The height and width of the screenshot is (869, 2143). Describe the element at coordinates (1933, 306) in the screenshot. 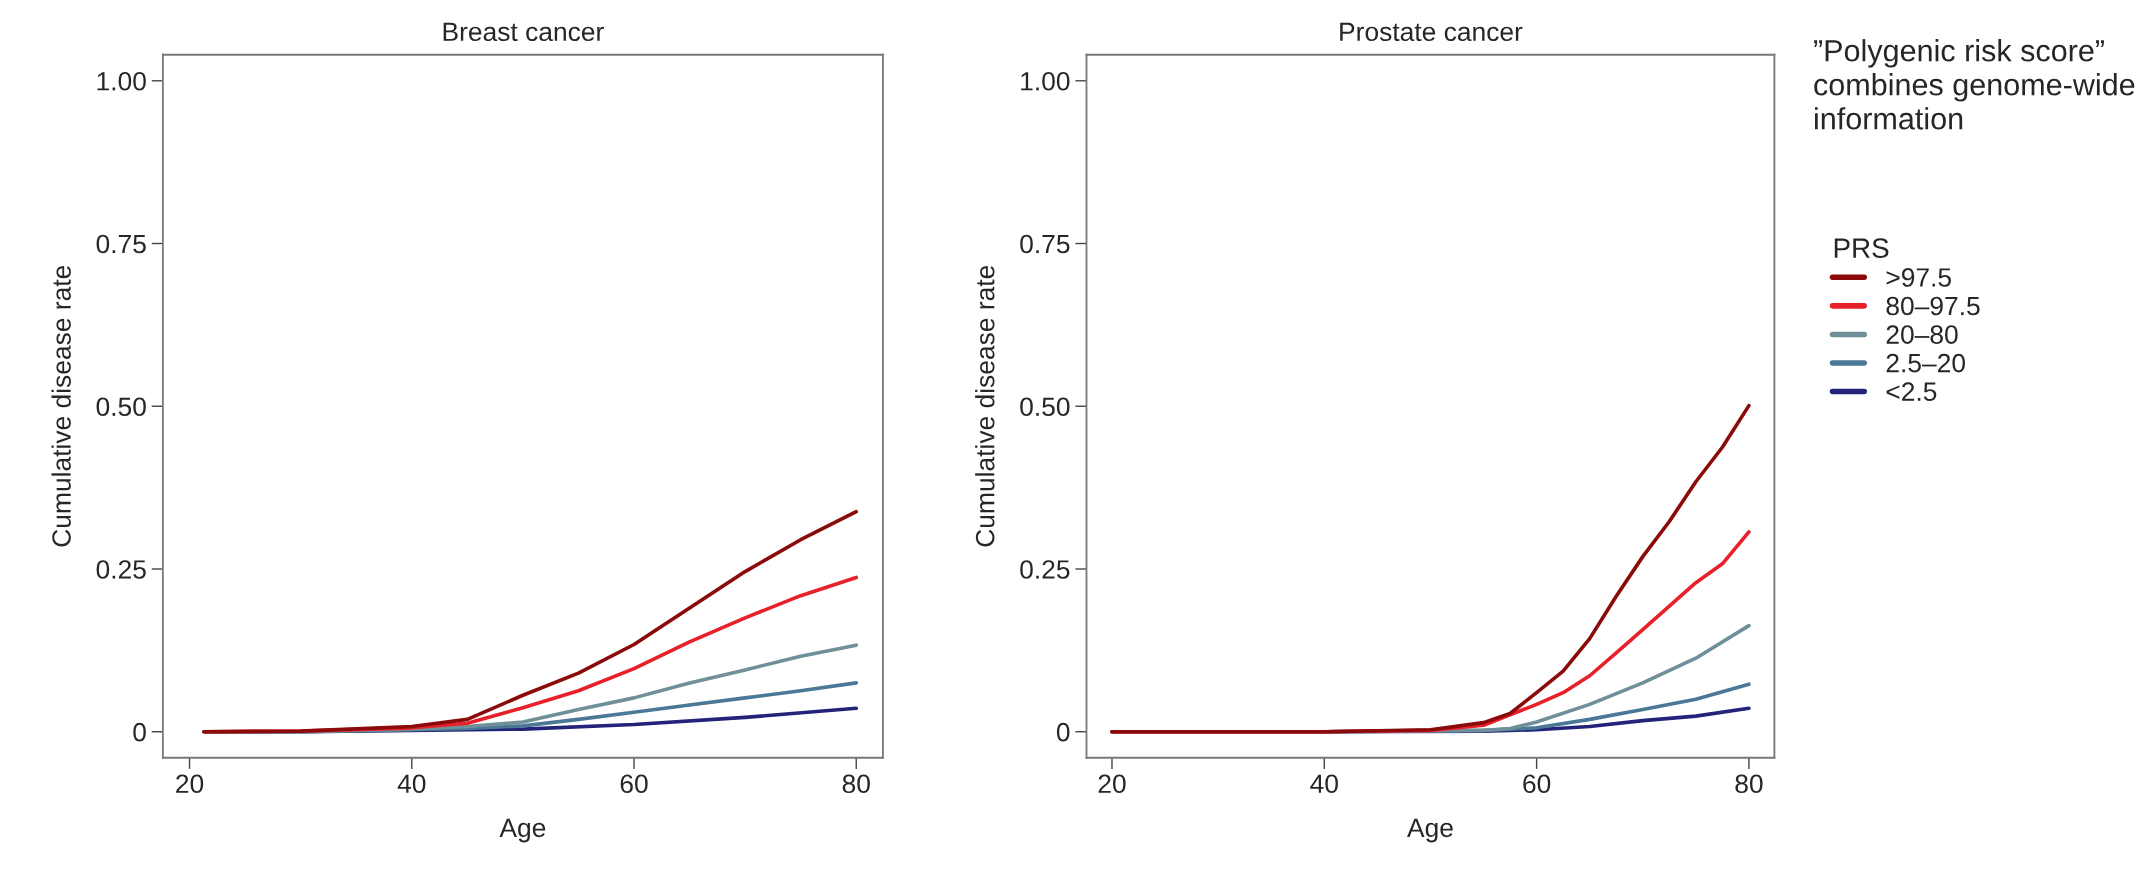

I see `legend-label: 80–97.5` at that location.